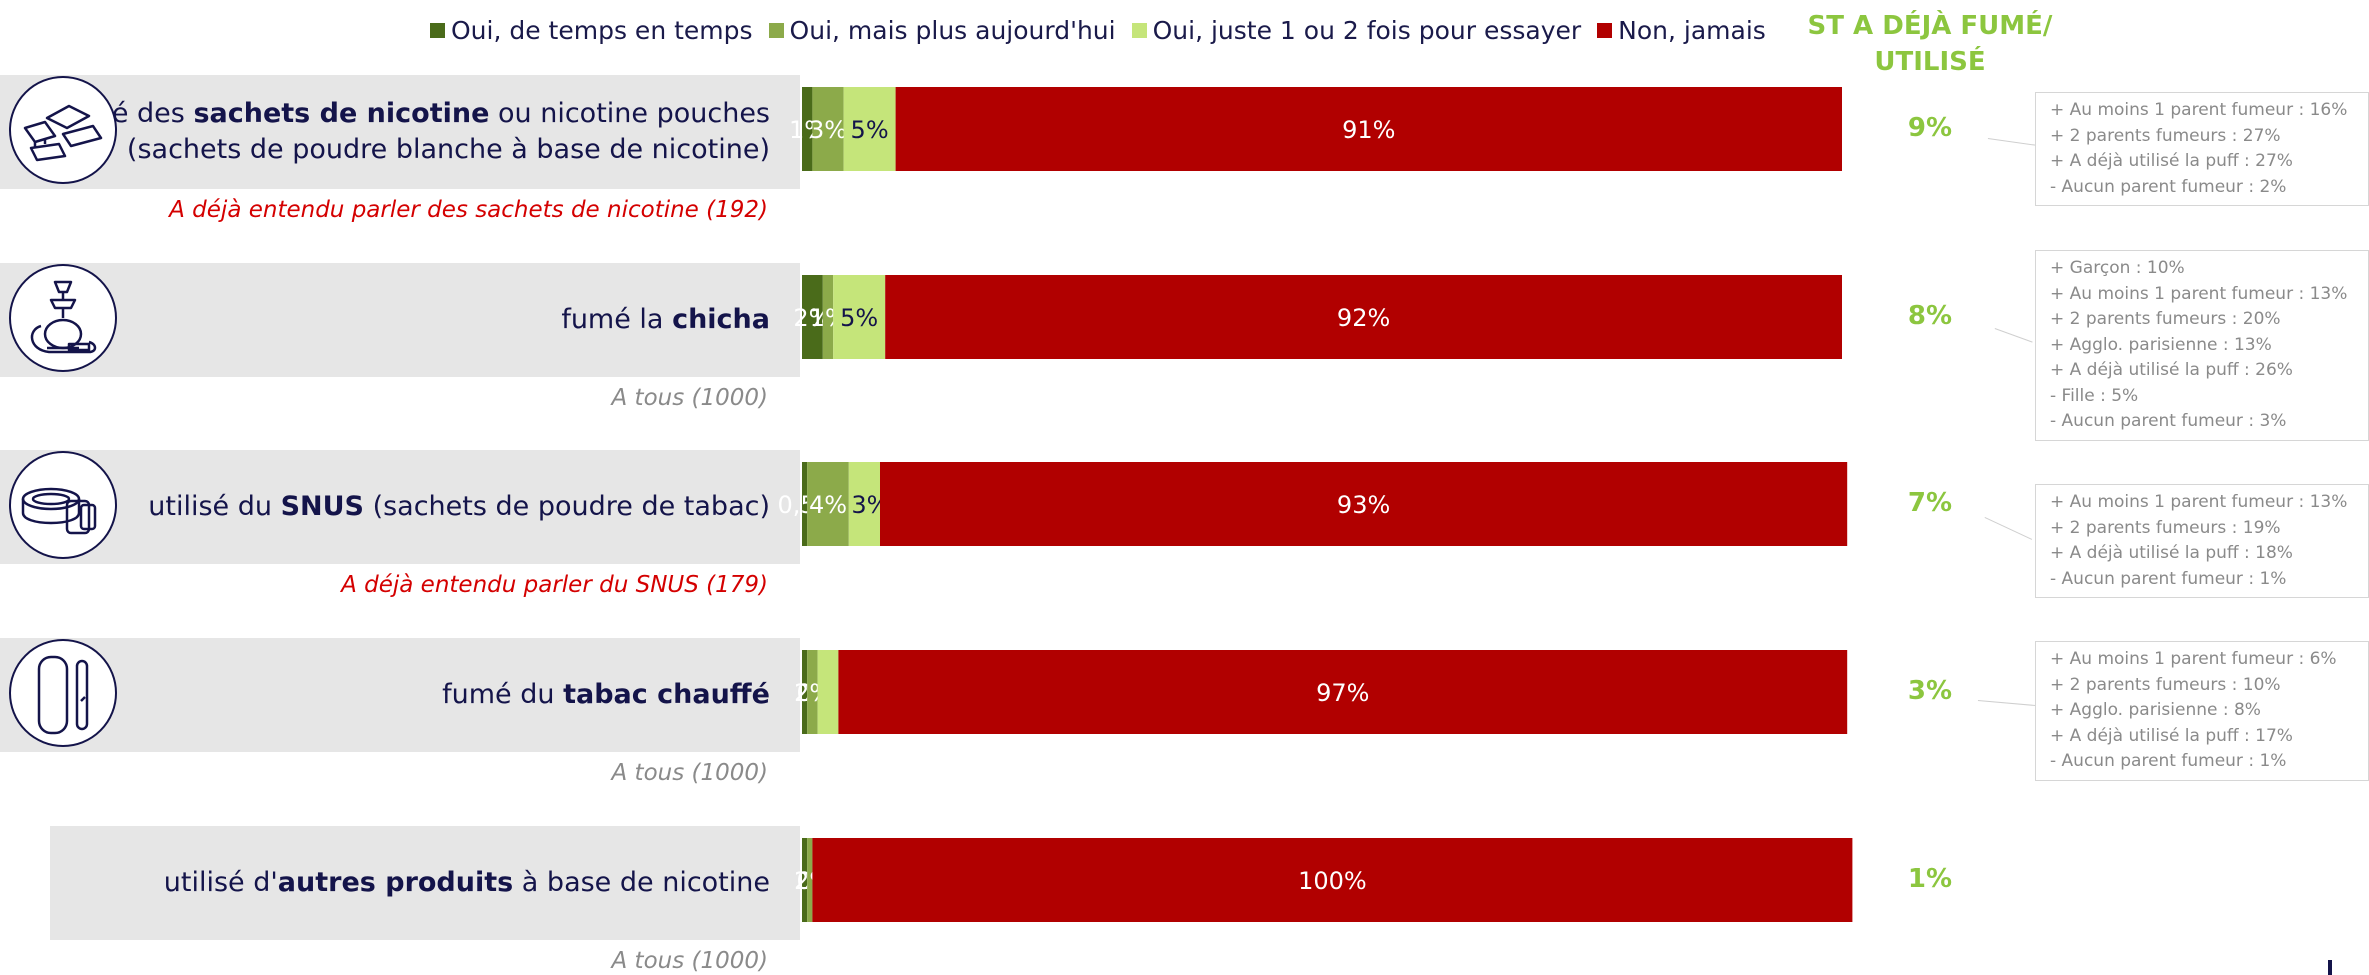 This screenshot has width=2369, height=975. What do you see at coordinates (1930, 26) in the screenshot?
I see `totals-header-line: ST A DÉJÀ FUMÉ/` at bounding box center [1930, 26].